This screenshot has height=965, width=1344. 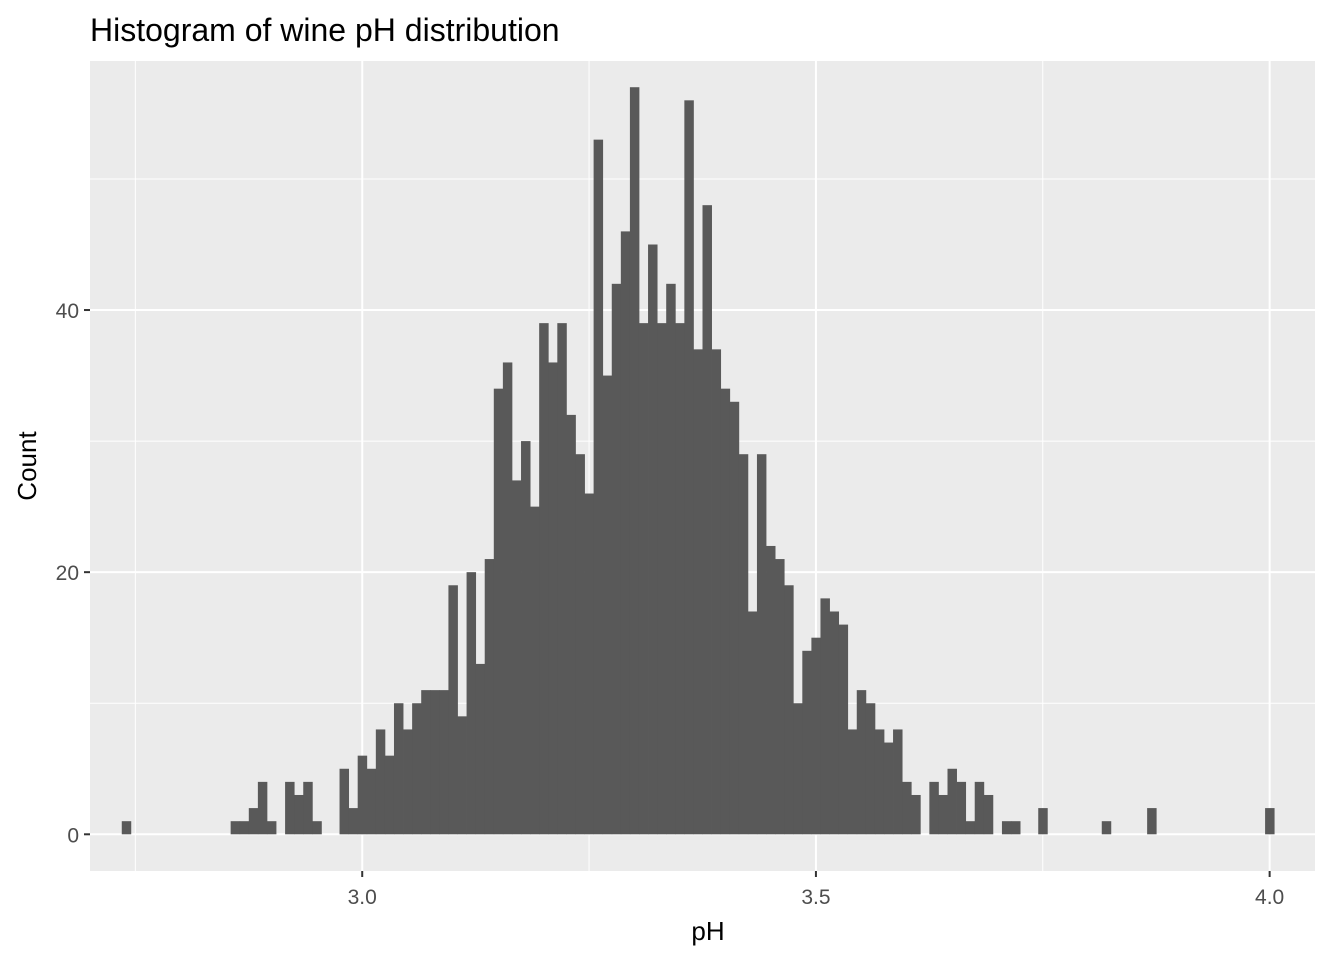 I want to click on y-axis: 0 20 40, so click(x=73, y=573).